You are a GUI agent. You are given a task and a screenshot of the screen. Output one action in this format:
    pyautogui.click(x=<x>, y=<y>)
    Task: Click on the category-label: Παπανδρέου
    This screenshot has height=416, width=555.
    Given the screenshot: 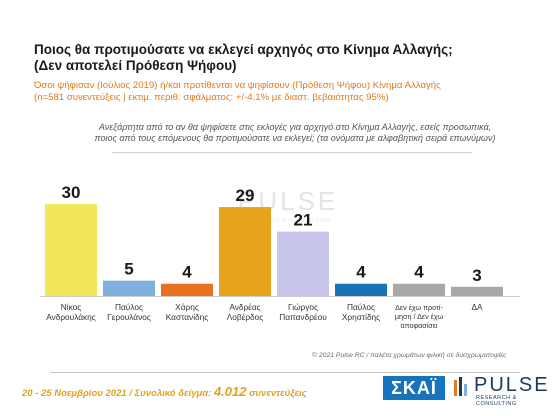 What is the action you would take?
    pyautogui.click(x=303, y=317)
    